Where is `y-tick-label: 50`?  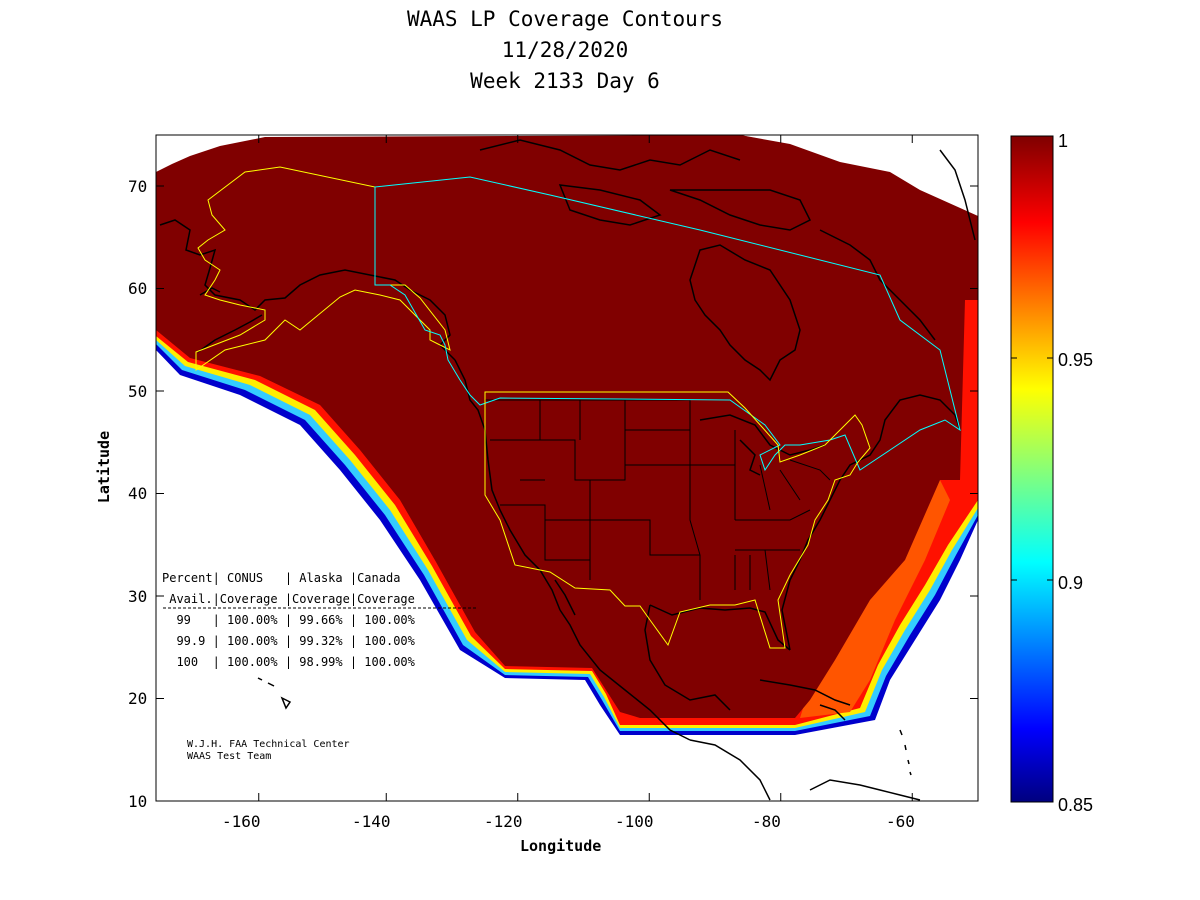 y-tick-label: 50 is located at coordinates (138, 391).